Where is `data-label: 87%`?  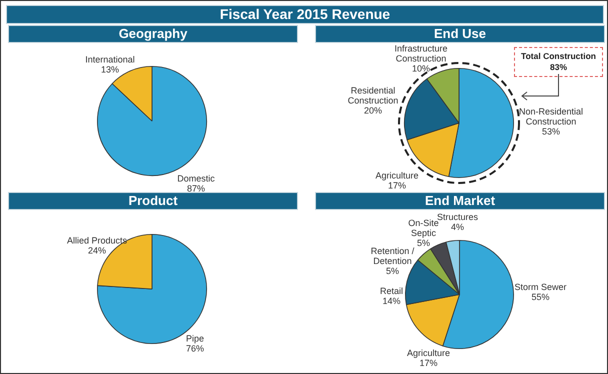
data-label: 87% is located at coordinates (196, 188).